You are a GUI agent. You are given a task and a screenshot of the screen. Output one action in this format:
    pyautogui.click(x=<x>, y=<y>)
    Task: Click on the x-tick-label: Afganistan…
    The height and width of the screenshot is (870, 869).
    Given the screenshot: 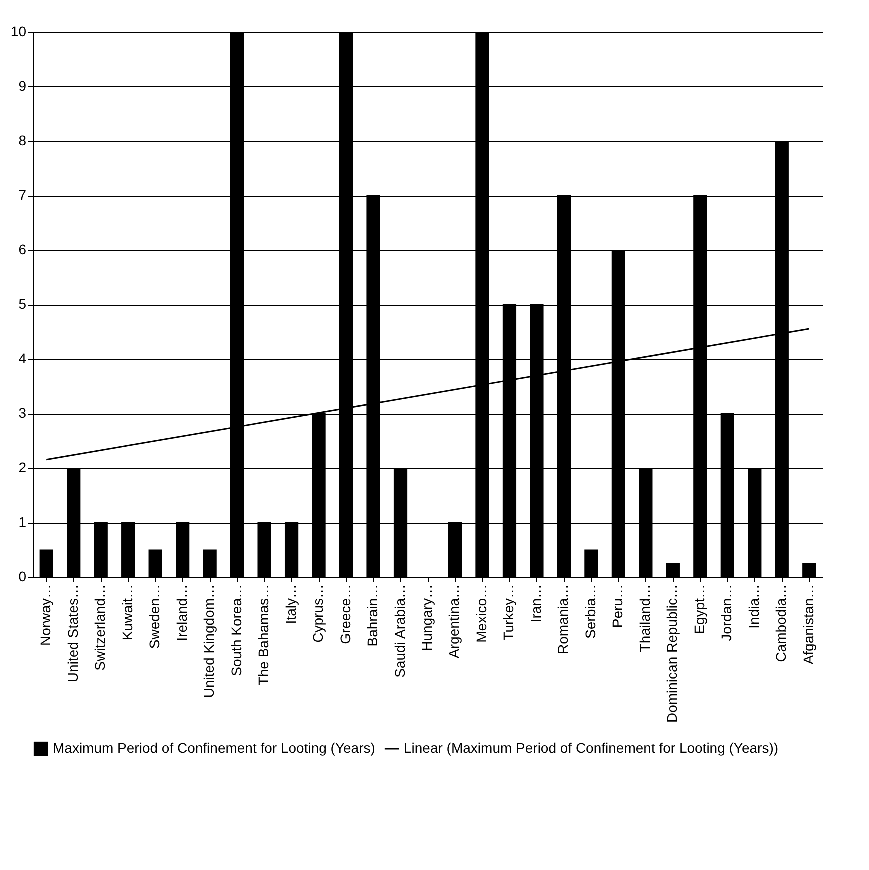 What is the action you would take?
    pyautogui.click(x=808, y=624)
    